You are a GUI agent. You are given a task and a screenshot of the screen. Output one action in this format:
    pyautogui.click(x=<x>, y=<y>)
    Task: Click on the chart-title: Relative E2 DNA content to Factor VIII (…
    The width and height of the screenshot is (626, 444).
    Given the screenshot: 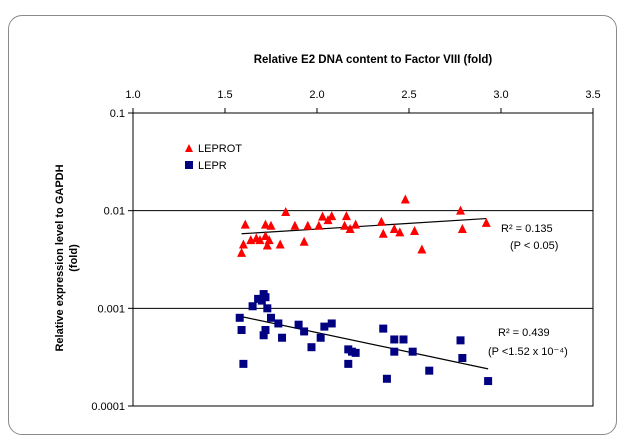 What is the action you would take?
    pyautogui.click(x=373, y=60)
    